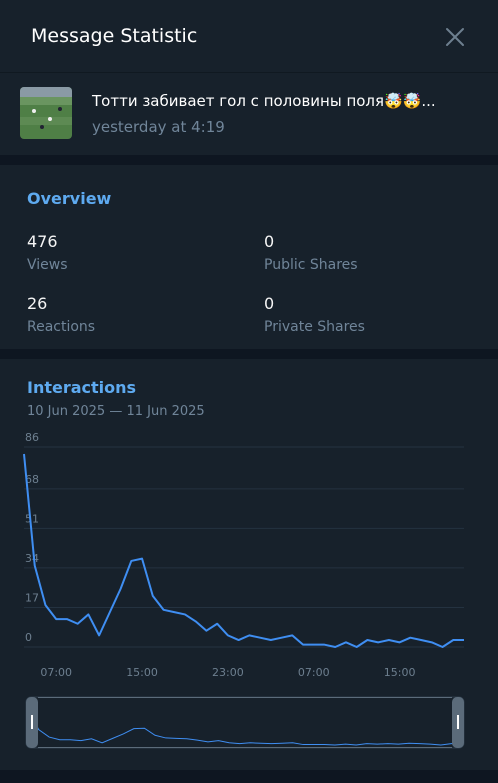 Image resolution: width=498 pixels, height=783 pixels. What do you see at coordinates (61, 327) in the screenshot?
I see `stat-label: Reactions` at bounding box center [61, 327].